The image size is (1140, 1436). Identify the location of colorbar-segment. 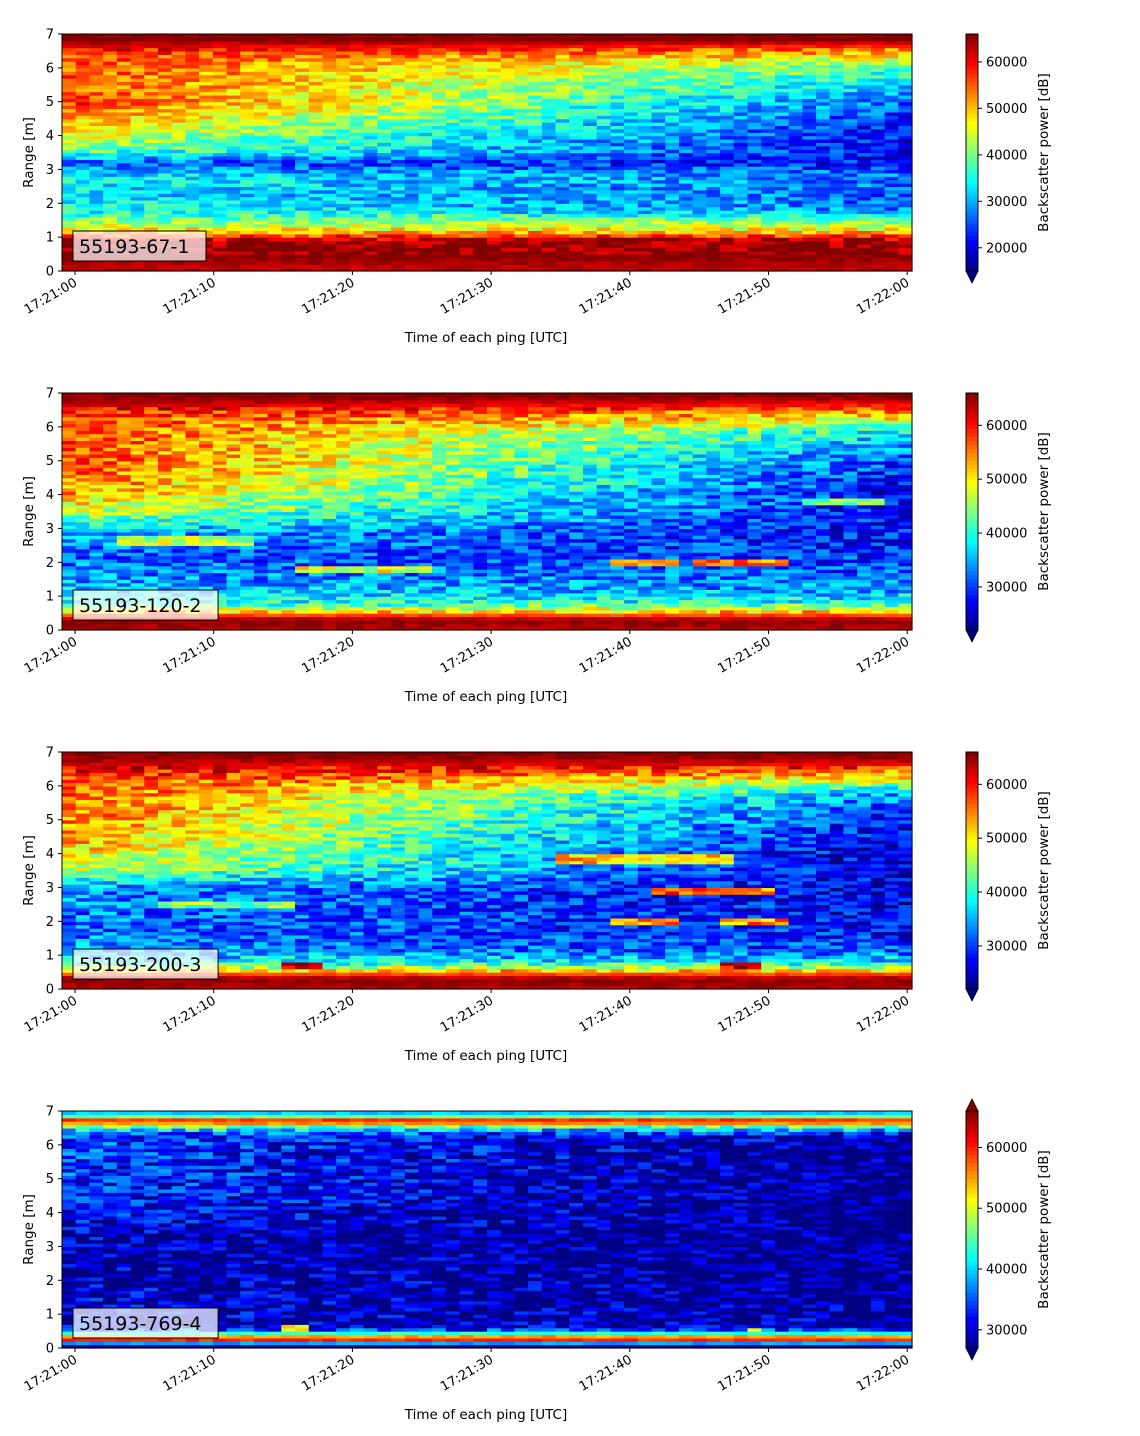
(972, 36).